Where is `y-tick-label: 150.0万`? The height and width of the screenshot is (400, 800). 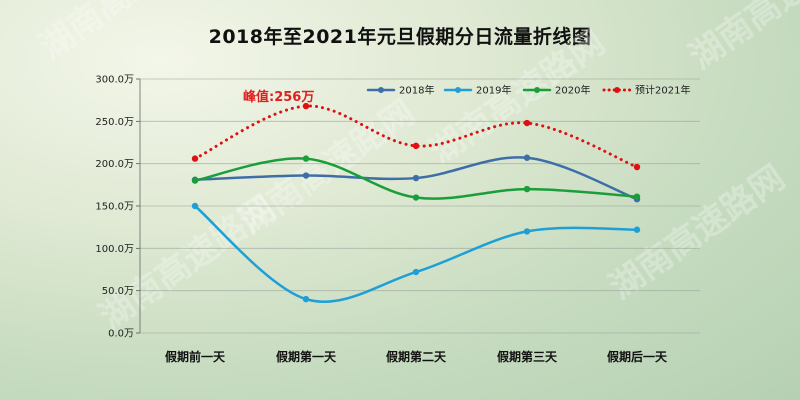
y-tick-label: 150.0万 is located at coordinates (114, 207).